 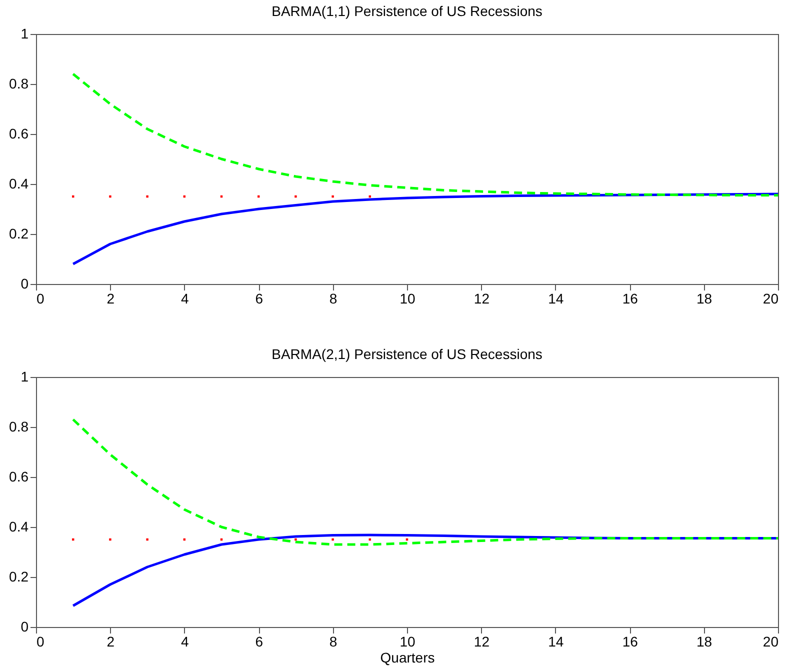 I want to click on chart-title: BARMA(2,1) Persistence of US Recessions, so click(x=407, y=354).